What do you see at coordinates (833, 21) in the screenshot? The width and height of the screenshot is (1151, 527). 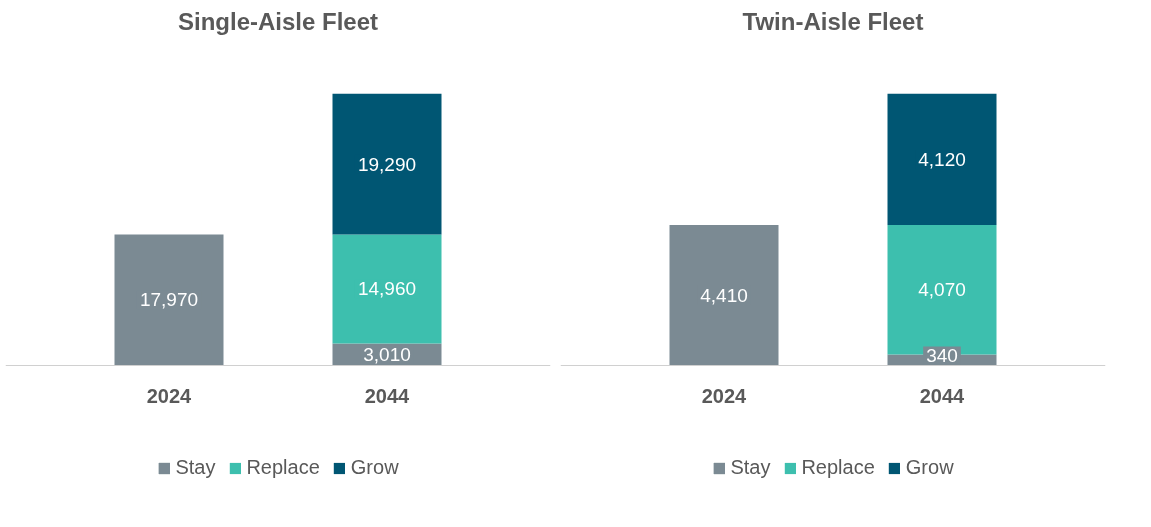 I see `chart-title: Twin-Aisle Fleet` at bounding box center [833, 21].